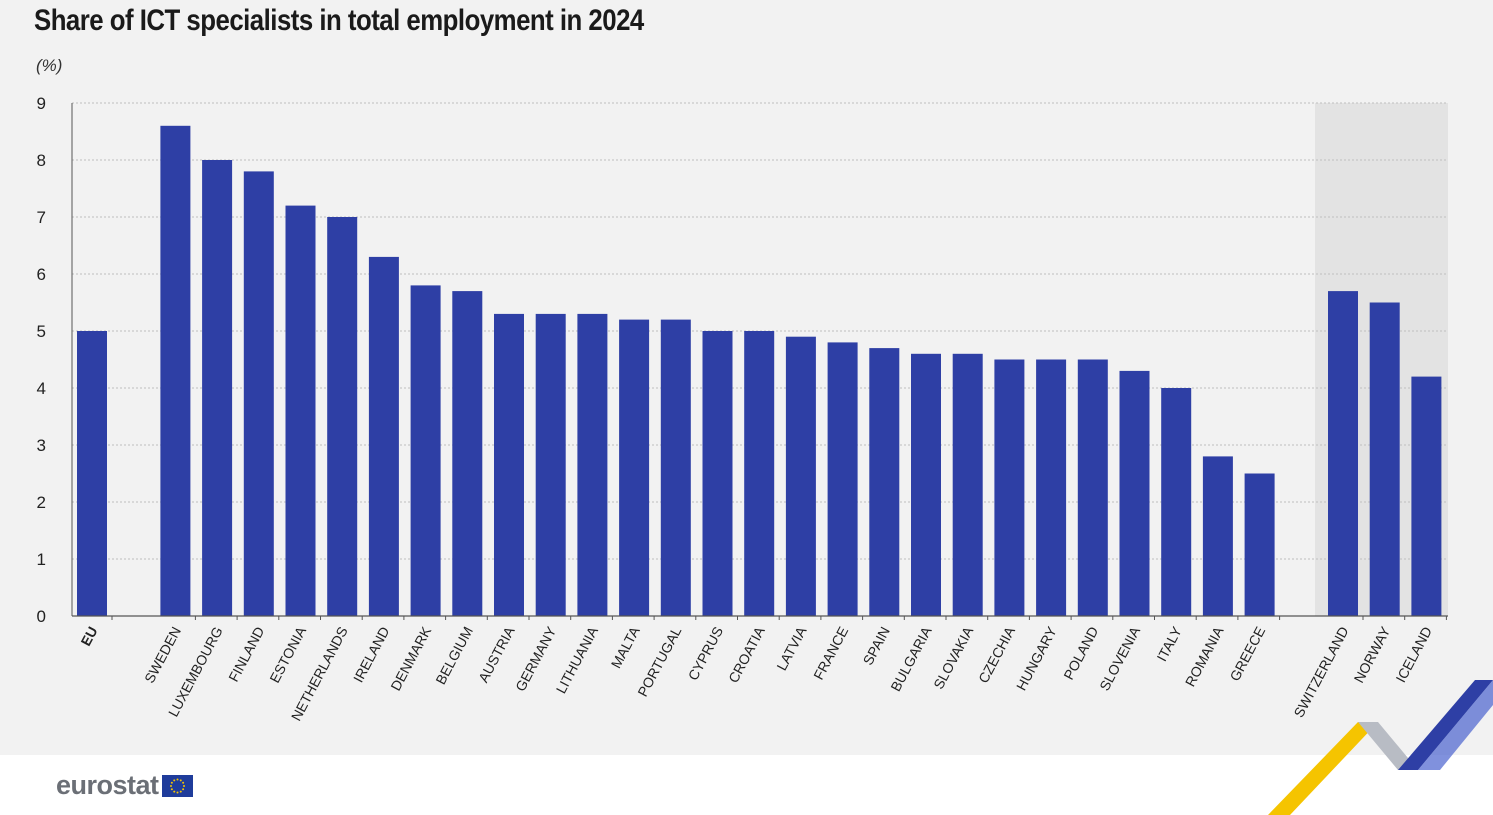  What do you see at coordinates (1009, 487) in the screenshot?
I see `bar-czechia` at bounding box center [1009, 487].